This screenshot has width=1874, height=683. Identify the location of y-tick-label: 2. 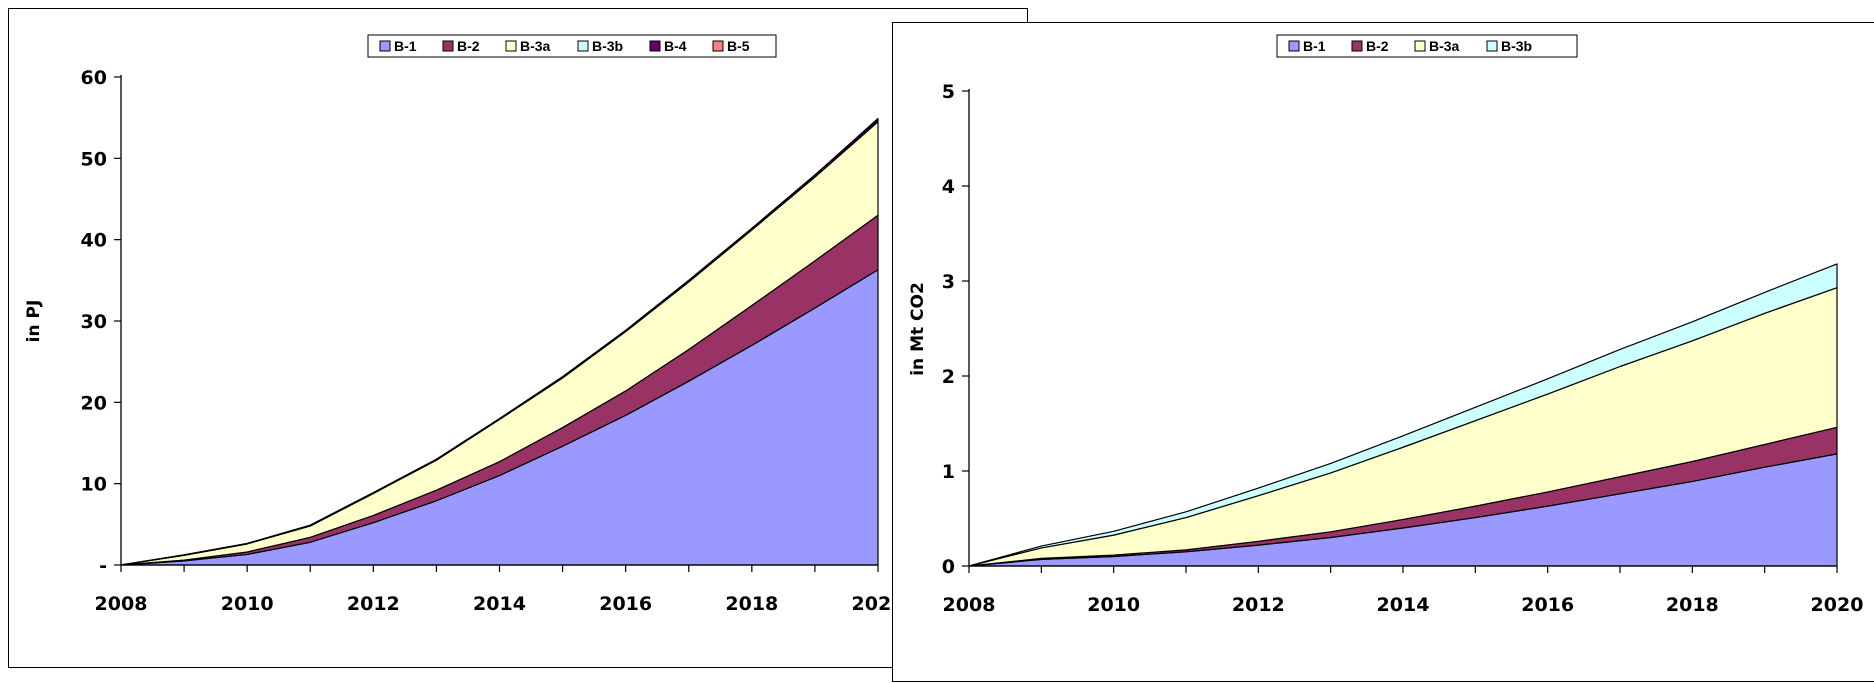
(948, 377).